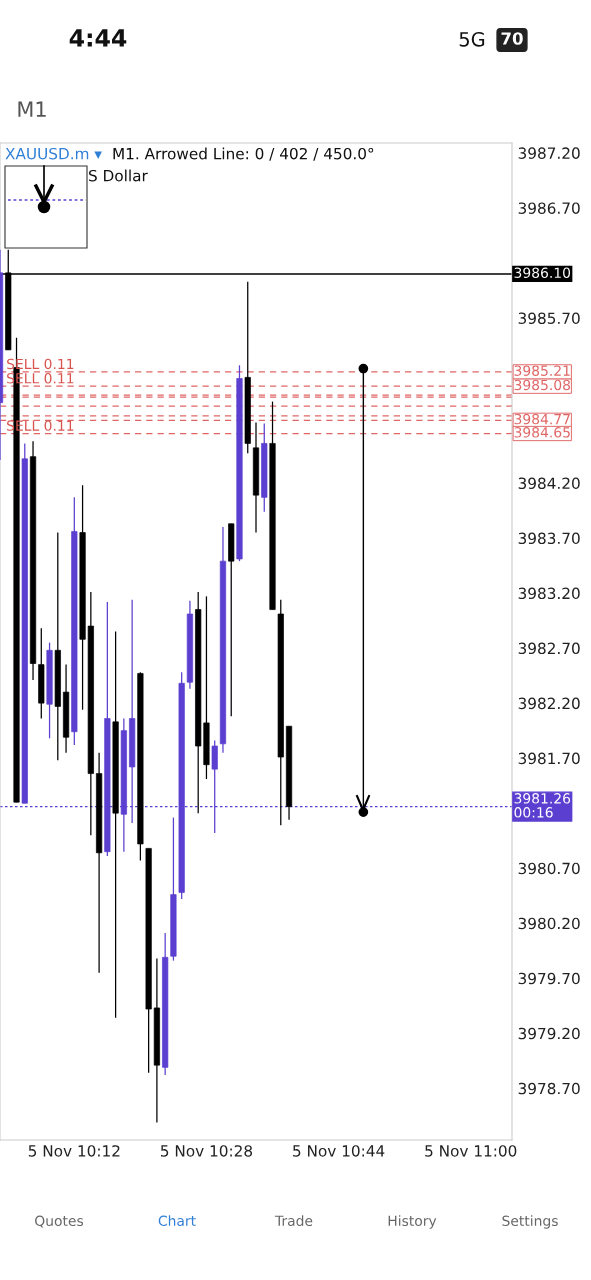 This screenshot has width=591, height=1280. Describe the element at coordinates (243, 154) in the screenshot. I see `chart-subtitle: M1. Arrowed Line: 0 / 402 / 450.0°` at that location.